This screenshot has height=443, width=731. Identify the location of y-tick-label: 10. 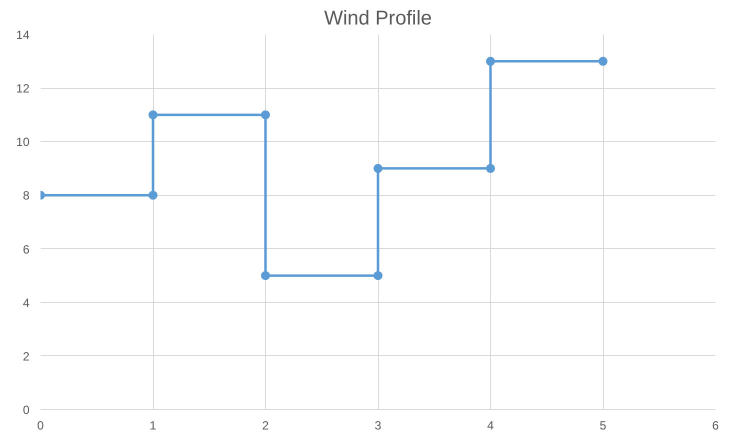
(23, 142).